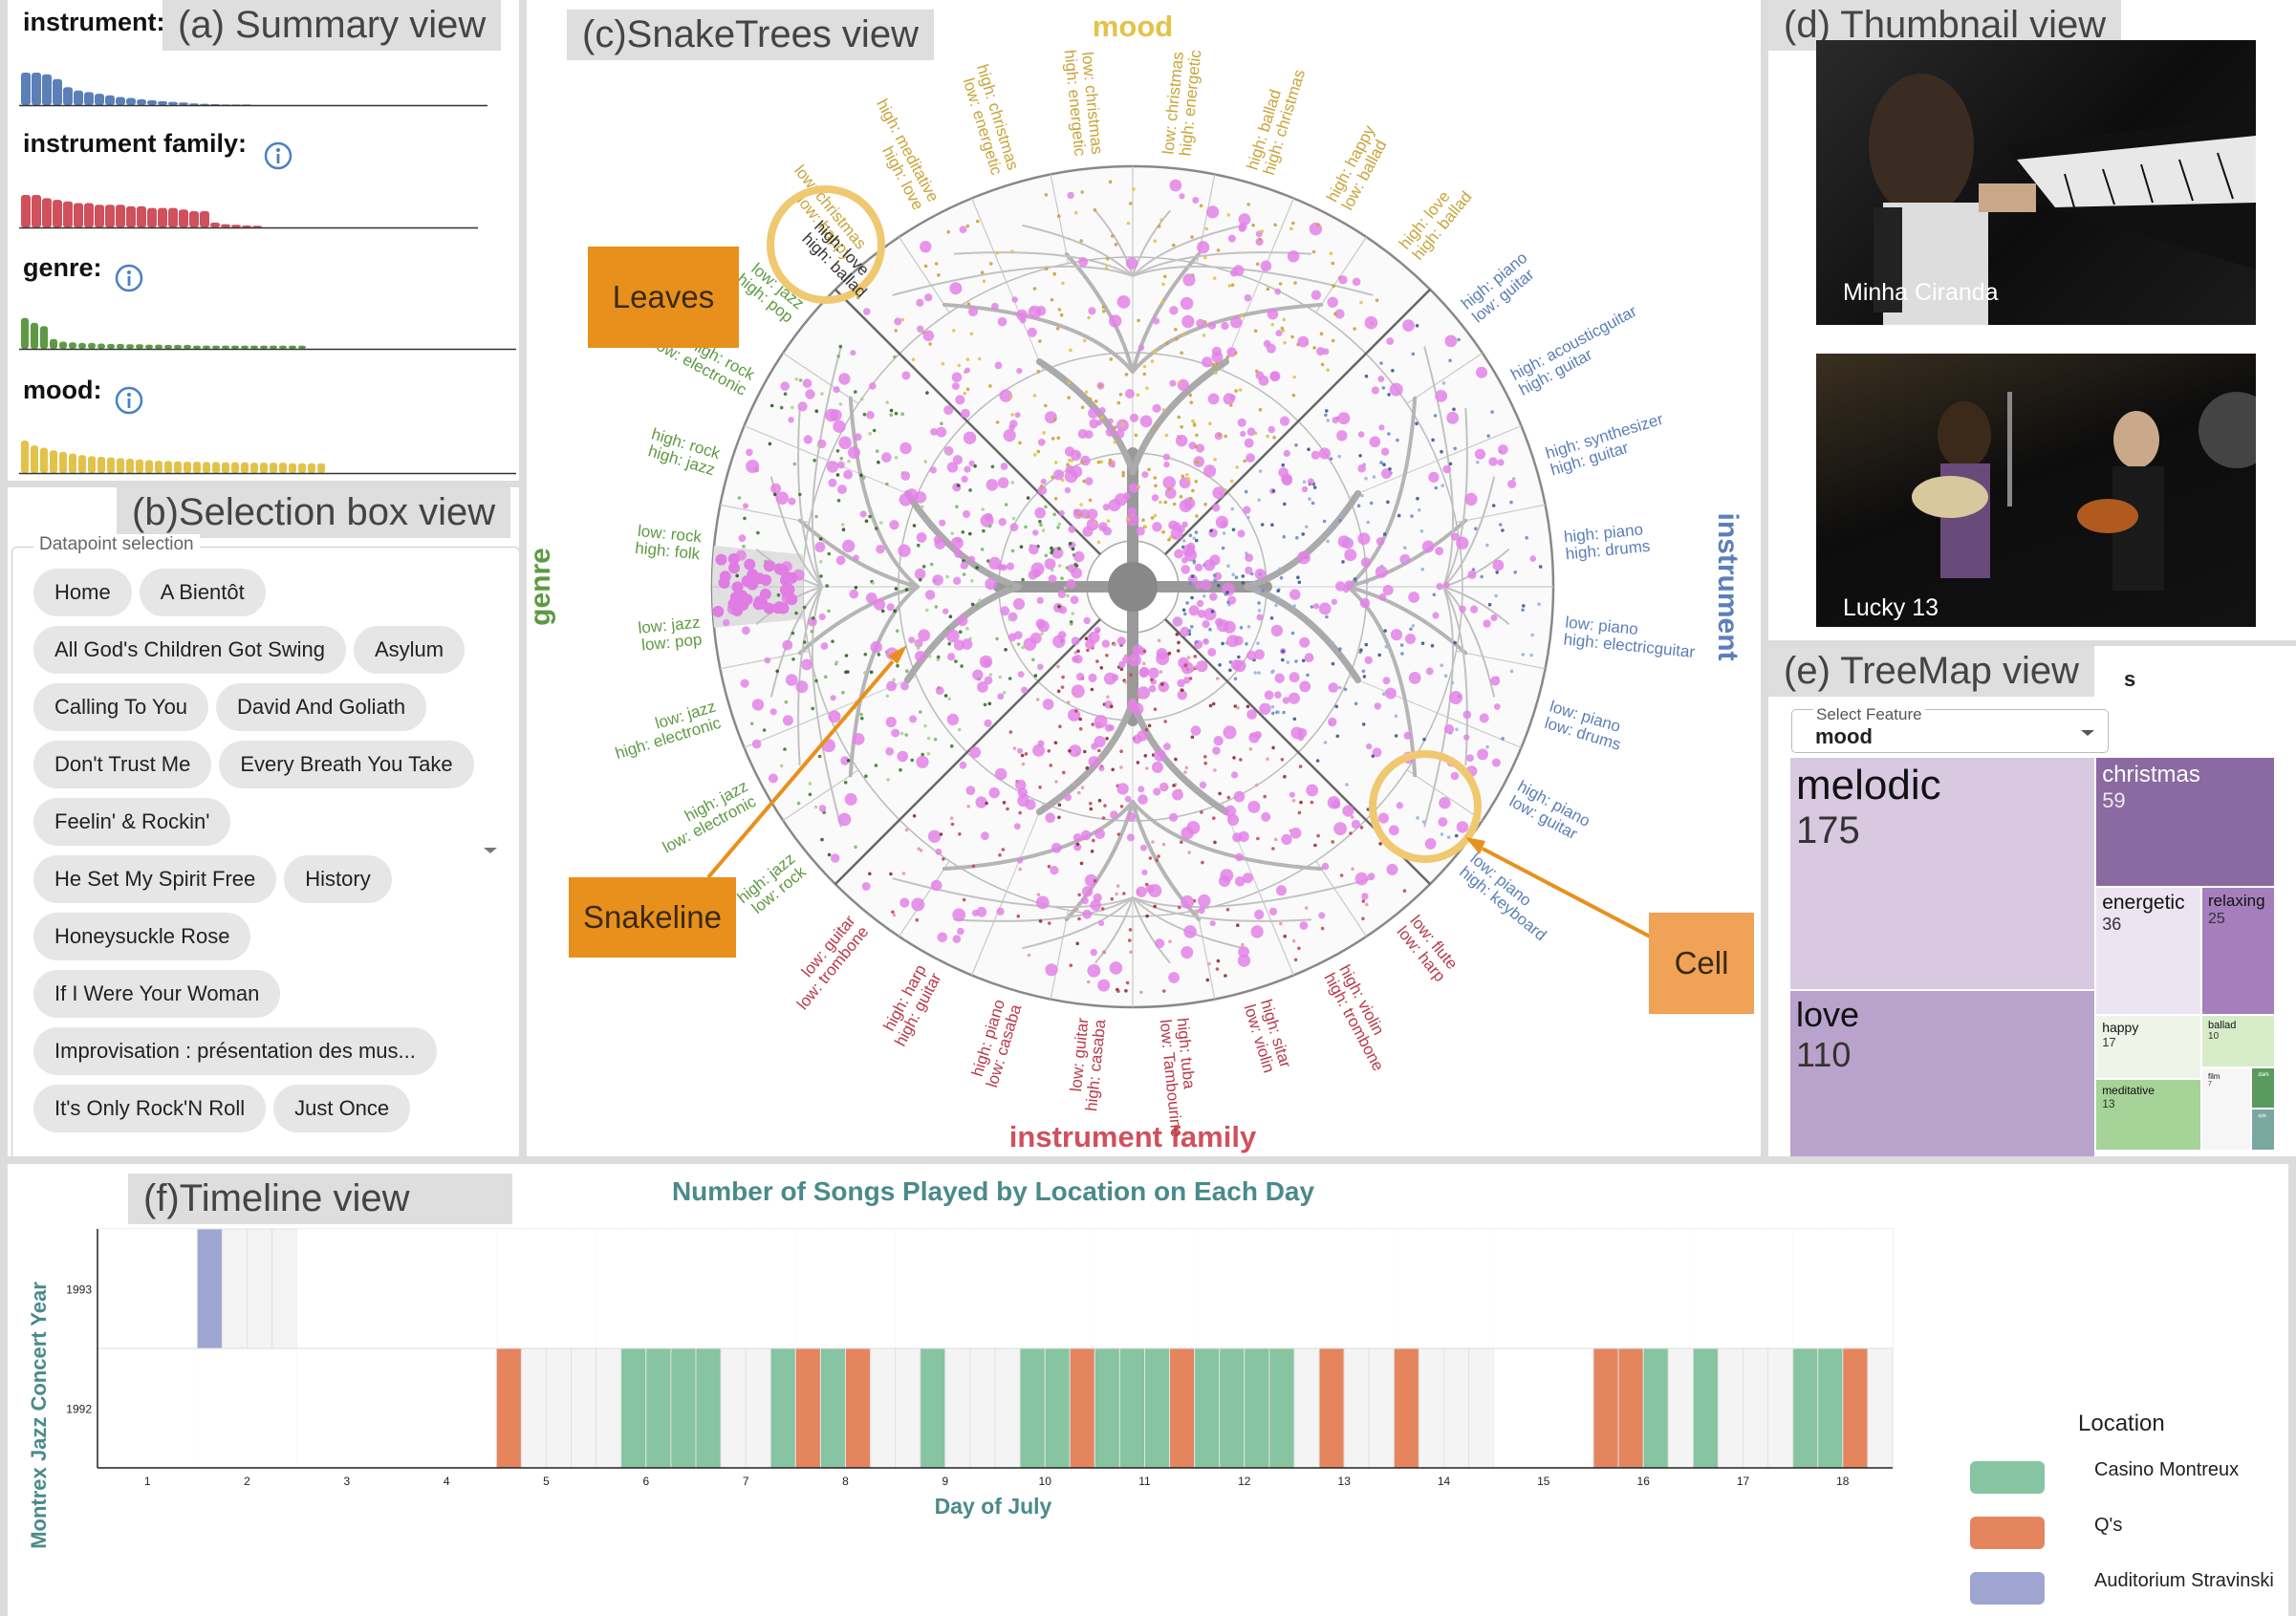 The height and width of the screenshot is (1616, 2296). Describe the element at coordinates (2238, 1041) in the screenshot. I see `treemap-cell-ballad: ballad 10` at that location.